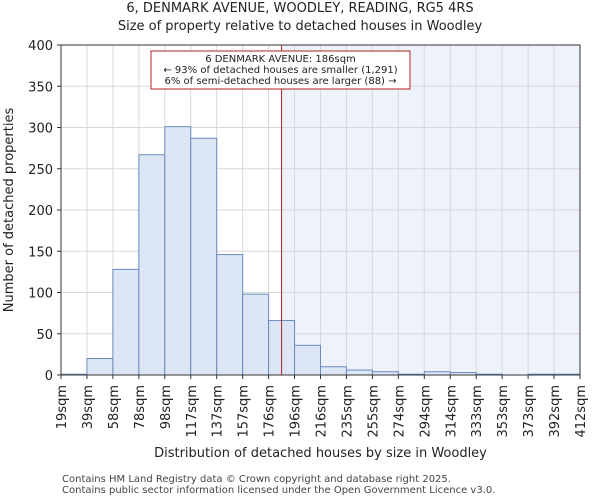 This screenshot has width=600, height=500. I want to click on x-tick-label: 19sqm, so click(62, 407).